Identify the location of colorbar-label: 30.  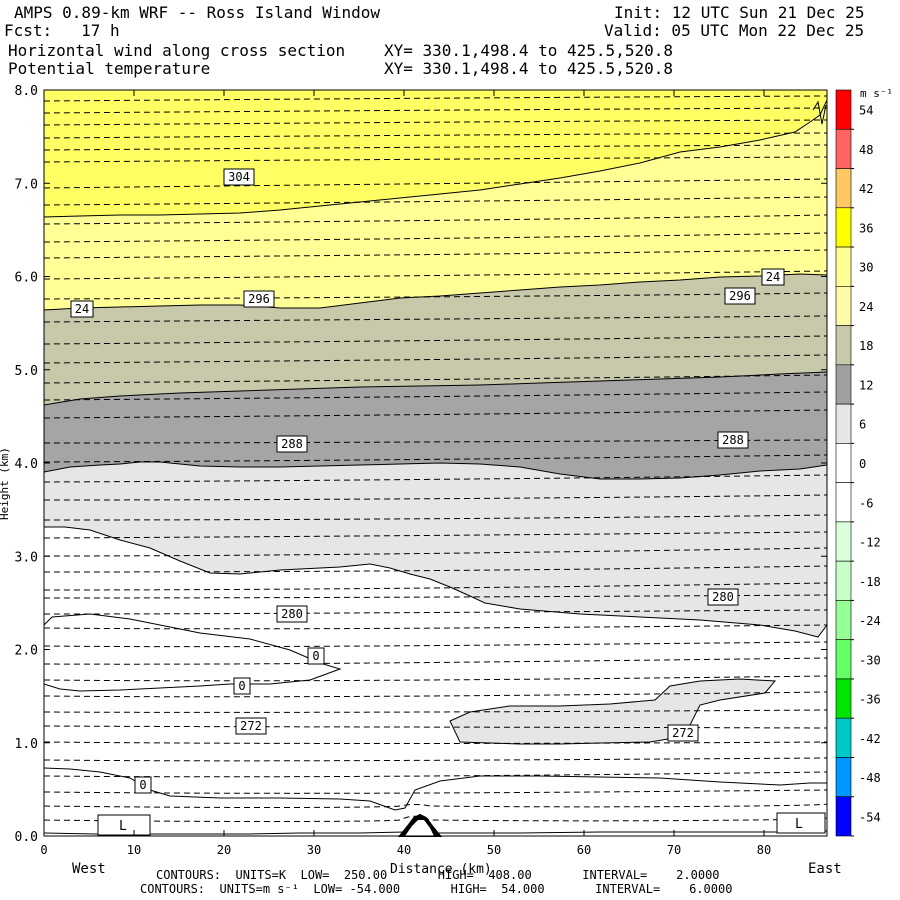
(866, 268).